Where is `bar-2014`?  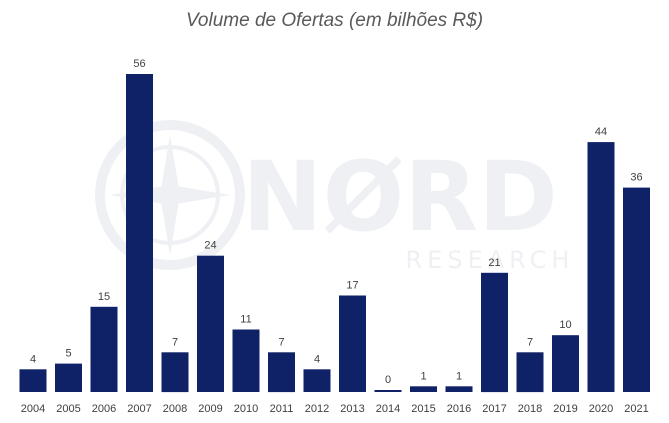 bar-2014 is located at coordinates (388, 391).